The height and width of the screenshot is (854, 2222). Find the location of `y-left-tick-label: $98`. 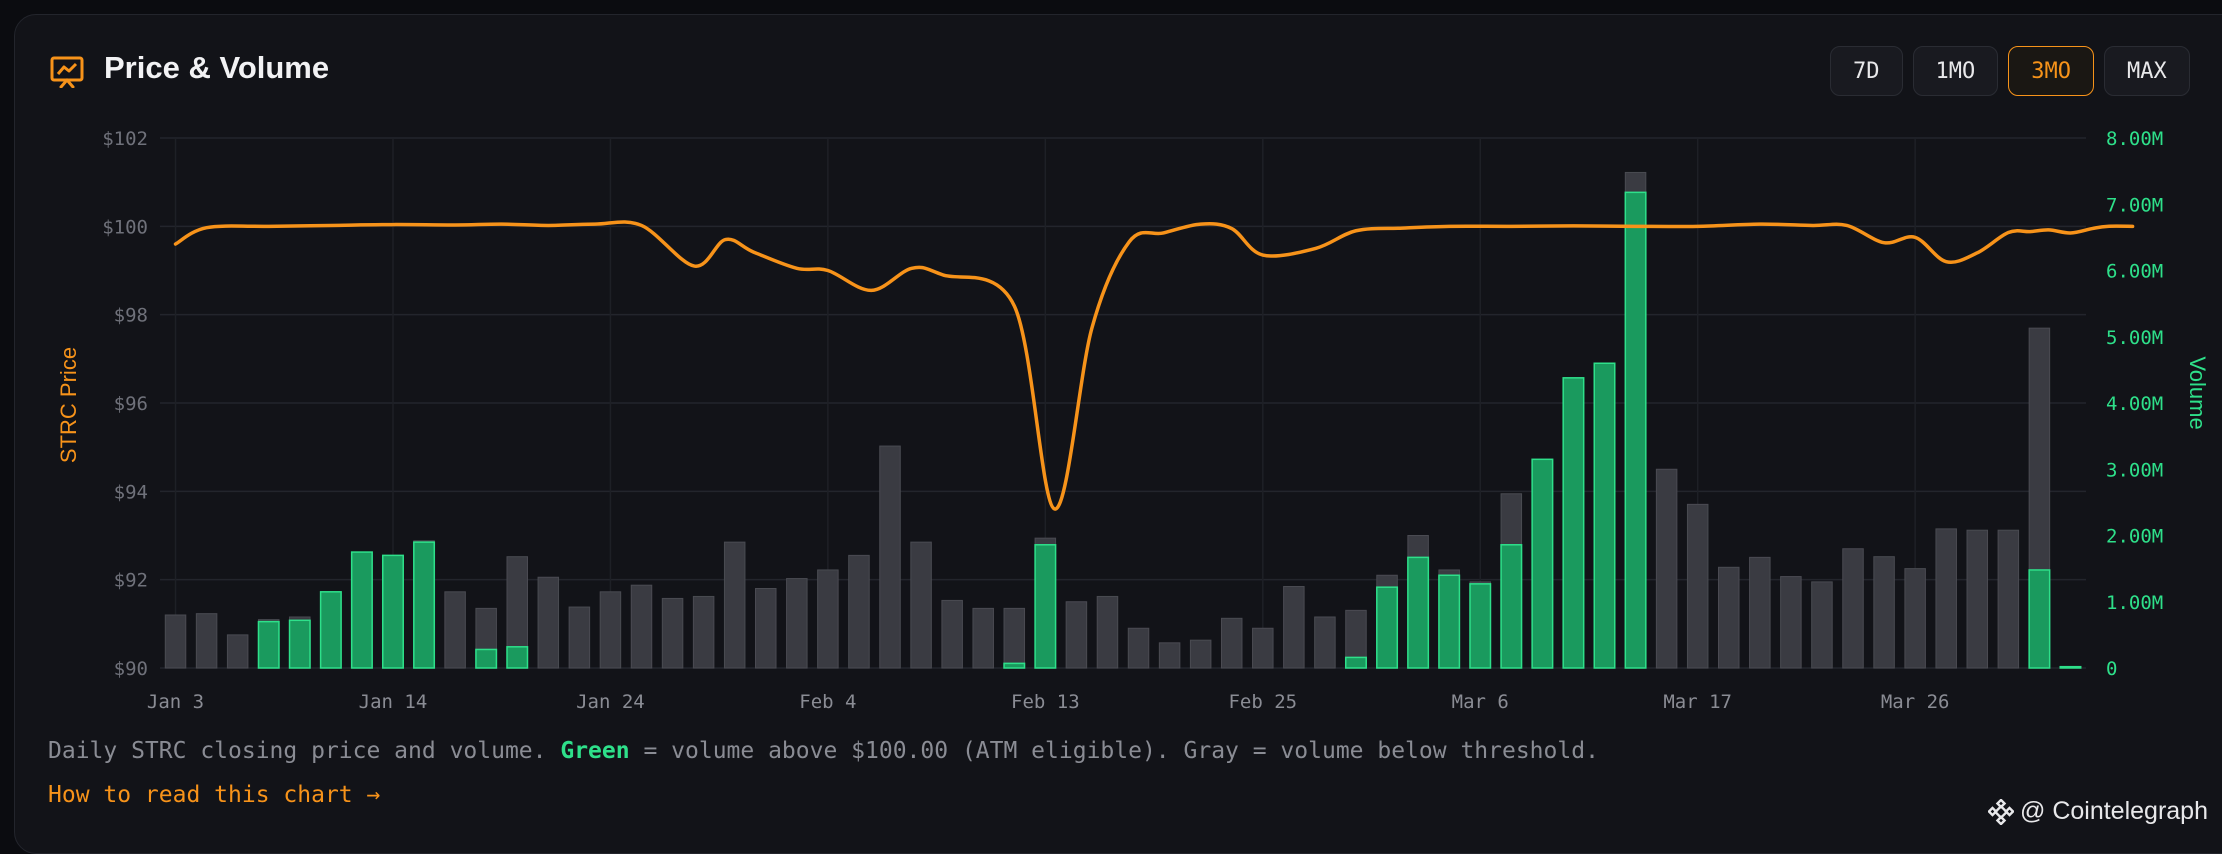

y-left-tick-label: $98 is located at coordinates (131, 316).